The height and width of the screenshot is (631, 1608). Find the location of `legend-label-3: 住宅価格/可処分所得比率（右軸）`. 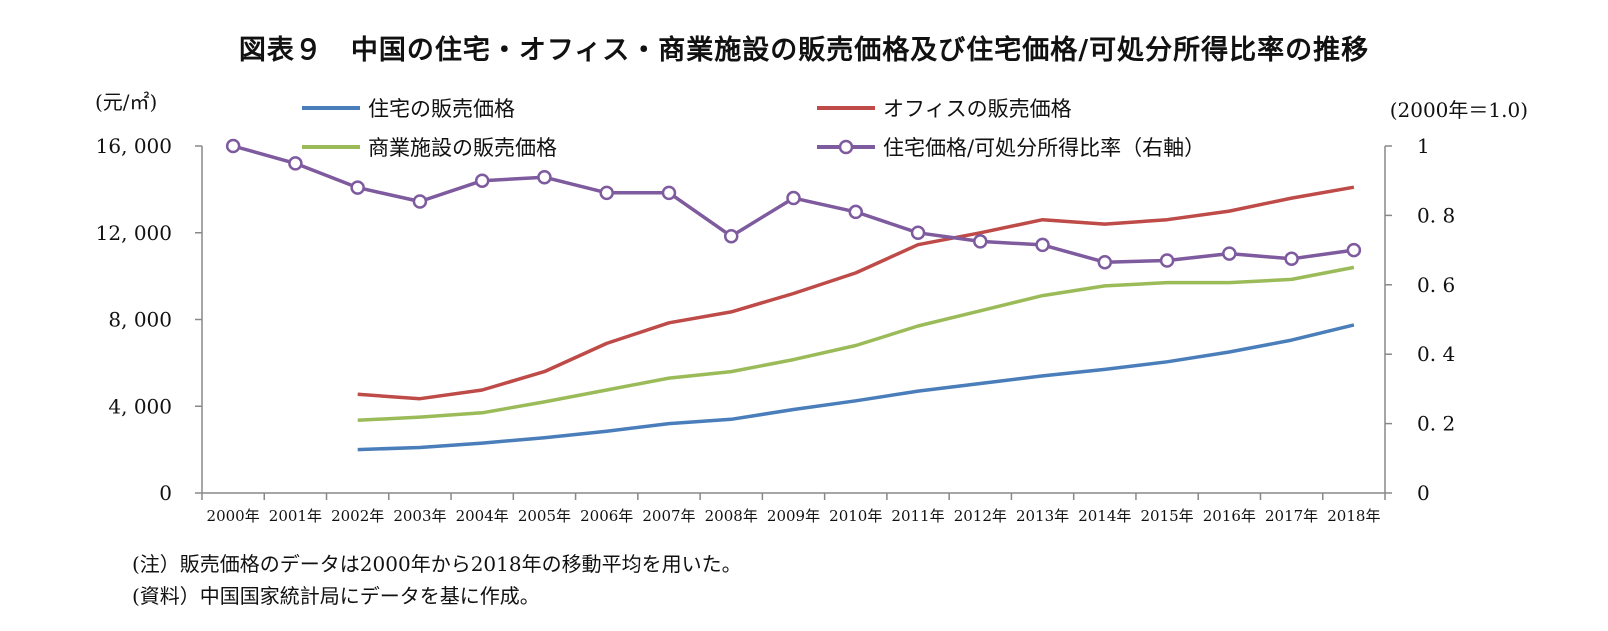

legend-label-3: 住宅価格/可処分所得比率（右軸） is located at coordinates (1044, 148).